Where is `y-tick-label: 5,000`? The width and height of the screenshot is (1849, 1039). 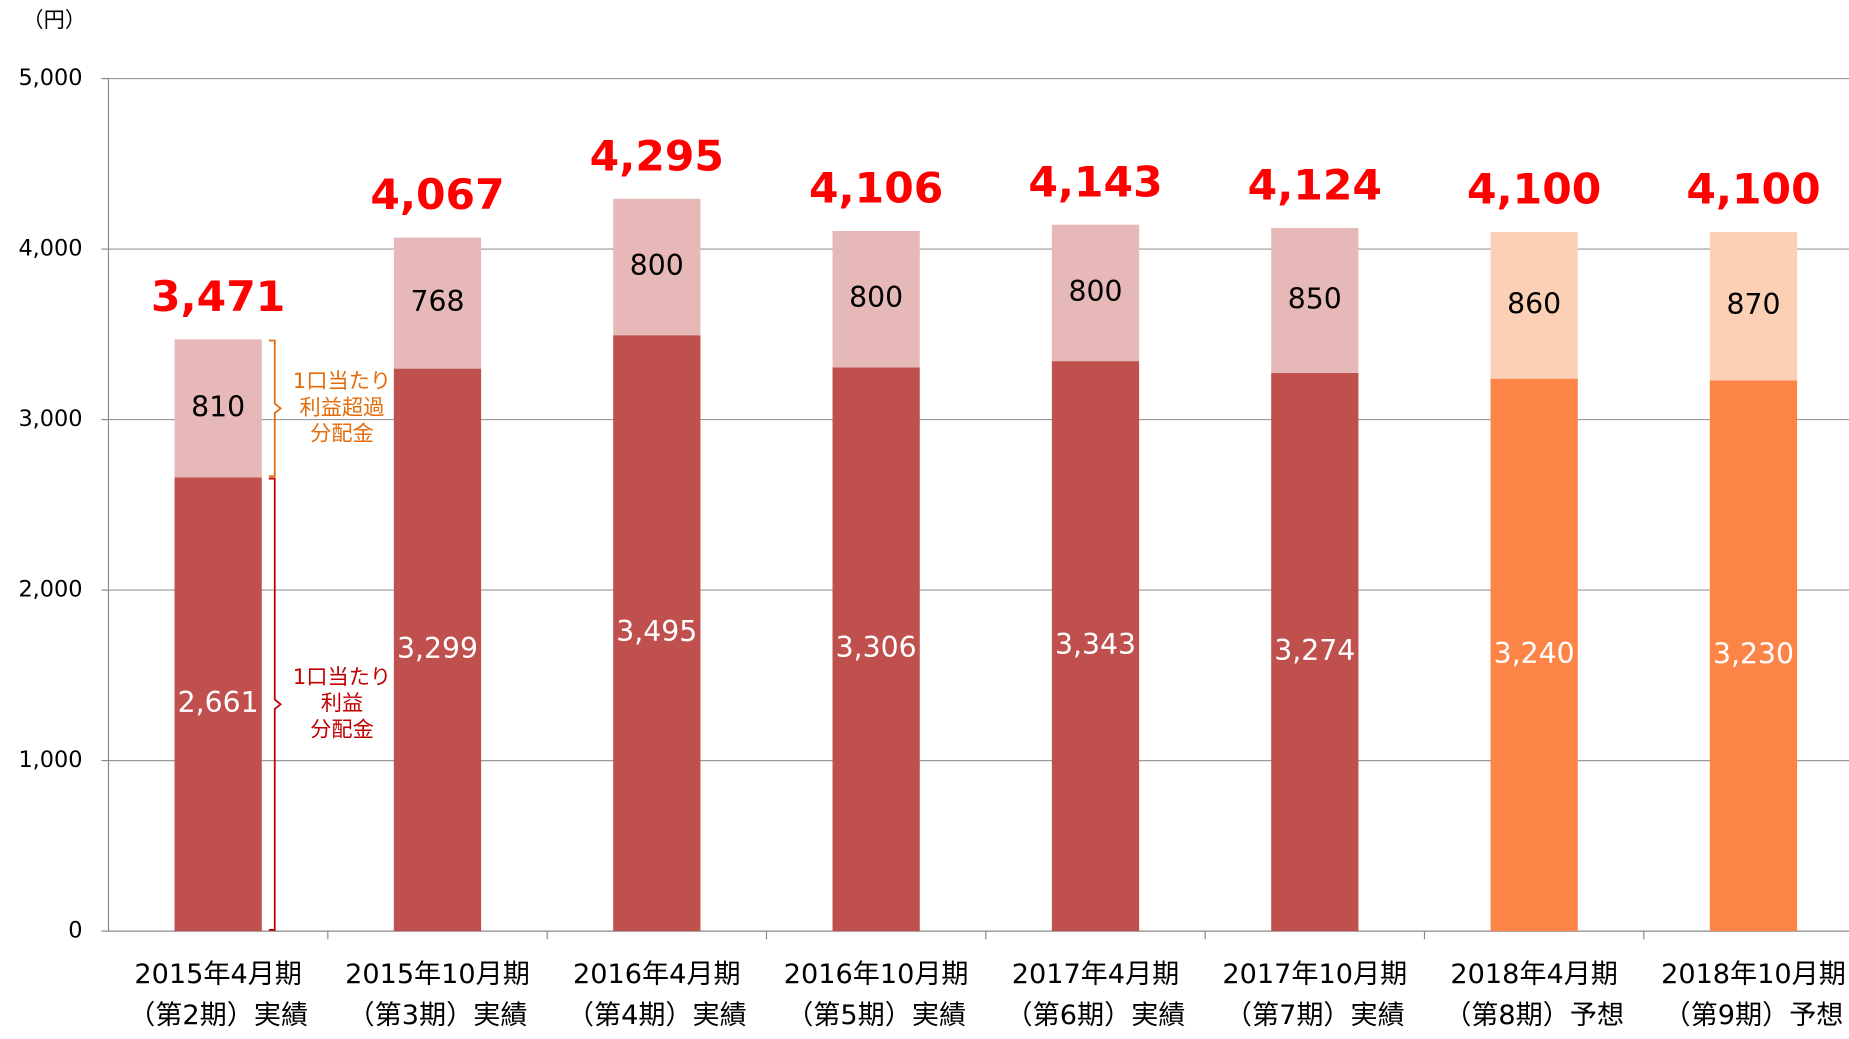 y-tick-label: 5,000 is located at coordinates (50, 78).